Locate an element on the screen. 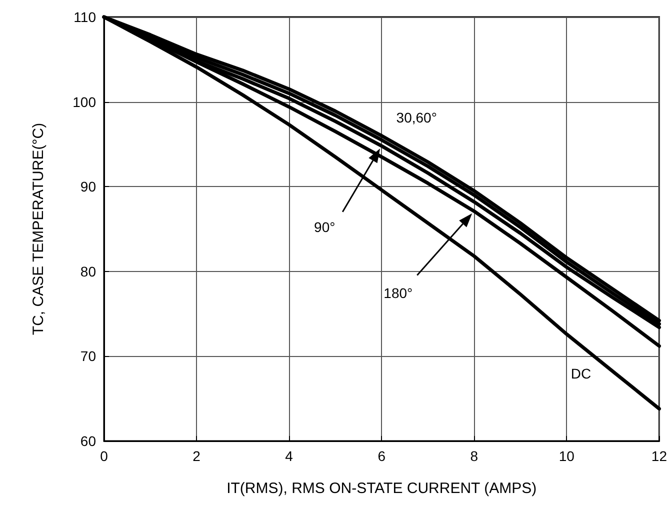 The height and width of the screenshot is (506, 670). x-tick-label: 6 is located at coordinates (382, 456).